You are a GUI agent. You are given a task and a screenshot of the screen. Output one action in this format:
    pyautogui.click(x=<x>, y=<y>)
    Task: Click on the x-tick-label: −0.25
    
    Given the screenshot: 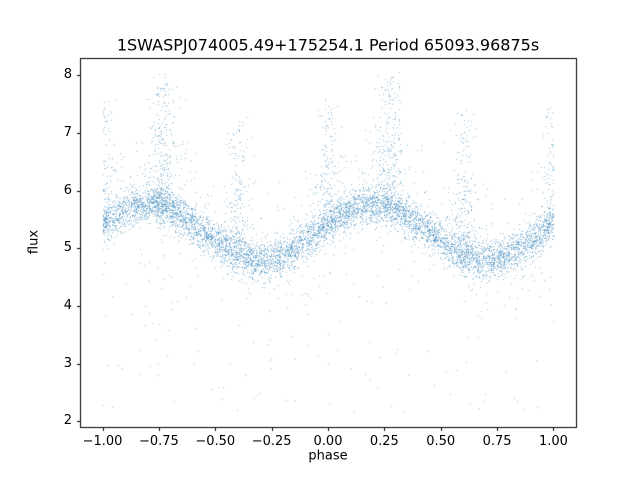 What is the action you would take?
    pyautogui.click(x=271, y=441)
    